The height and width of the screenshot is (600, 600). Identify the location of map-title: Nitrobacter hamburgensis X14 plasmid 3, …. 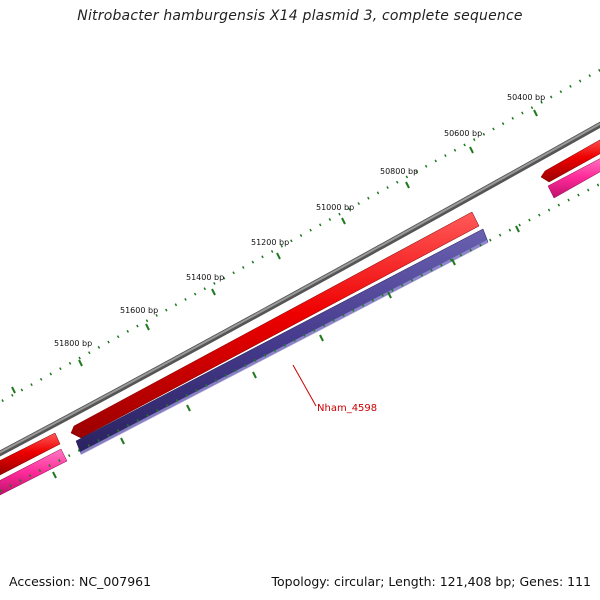
(300, 16).